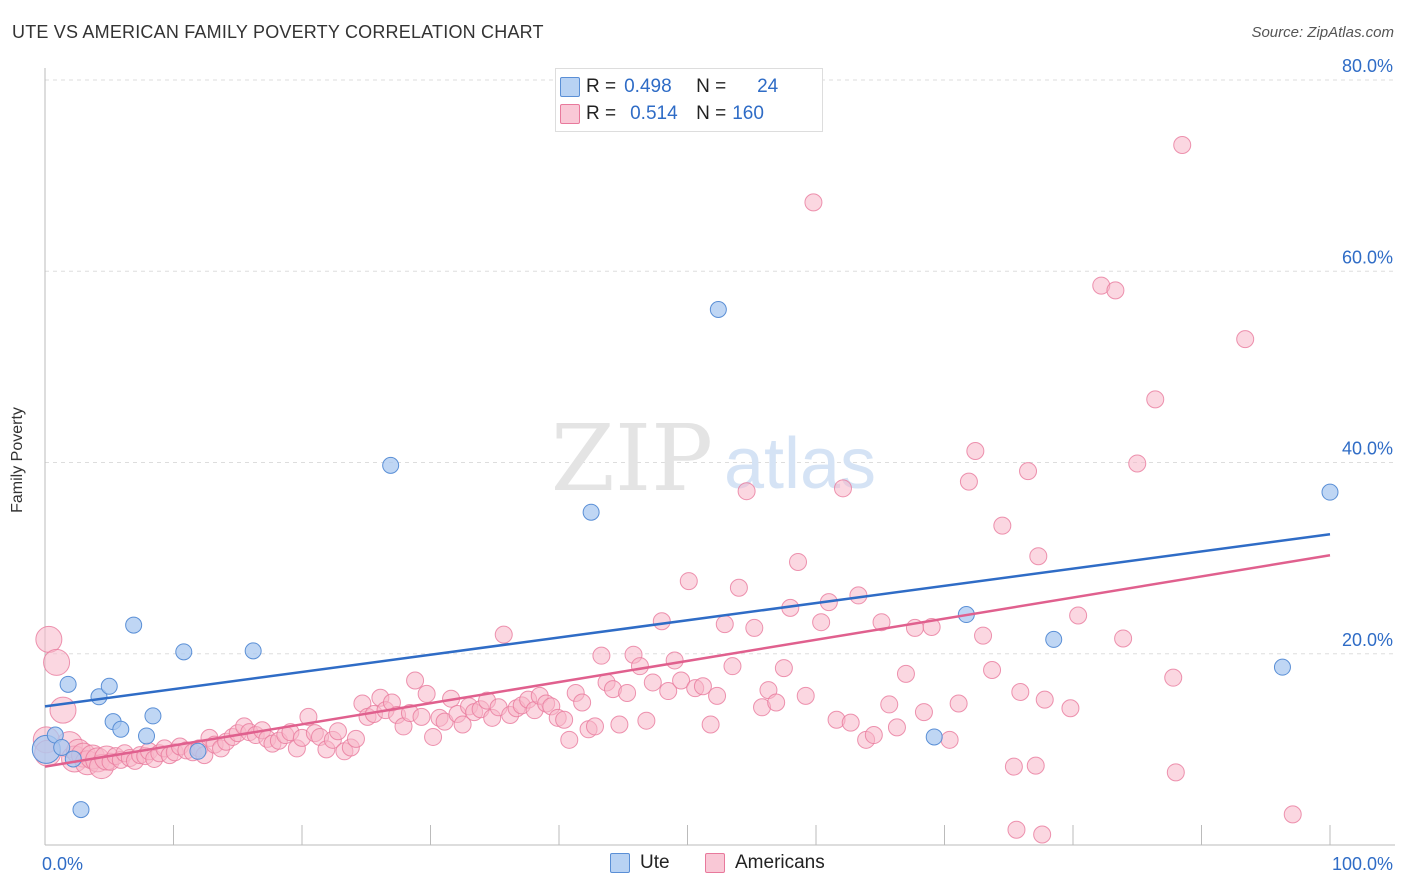 This screenshot has width=1406, height=892. Describe the element at coordinates (715, 863) in the screenshot. I see `legend-americans-swatch` at that location.